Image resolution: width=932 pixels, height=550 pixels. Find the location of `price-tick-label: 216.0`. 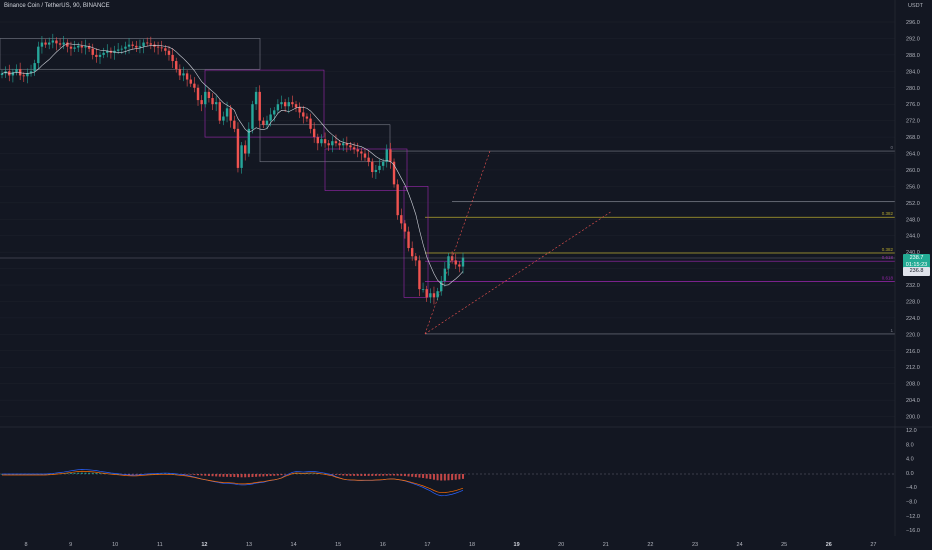

price-tick-label: 216.0 is located at coordinates (913, 352).